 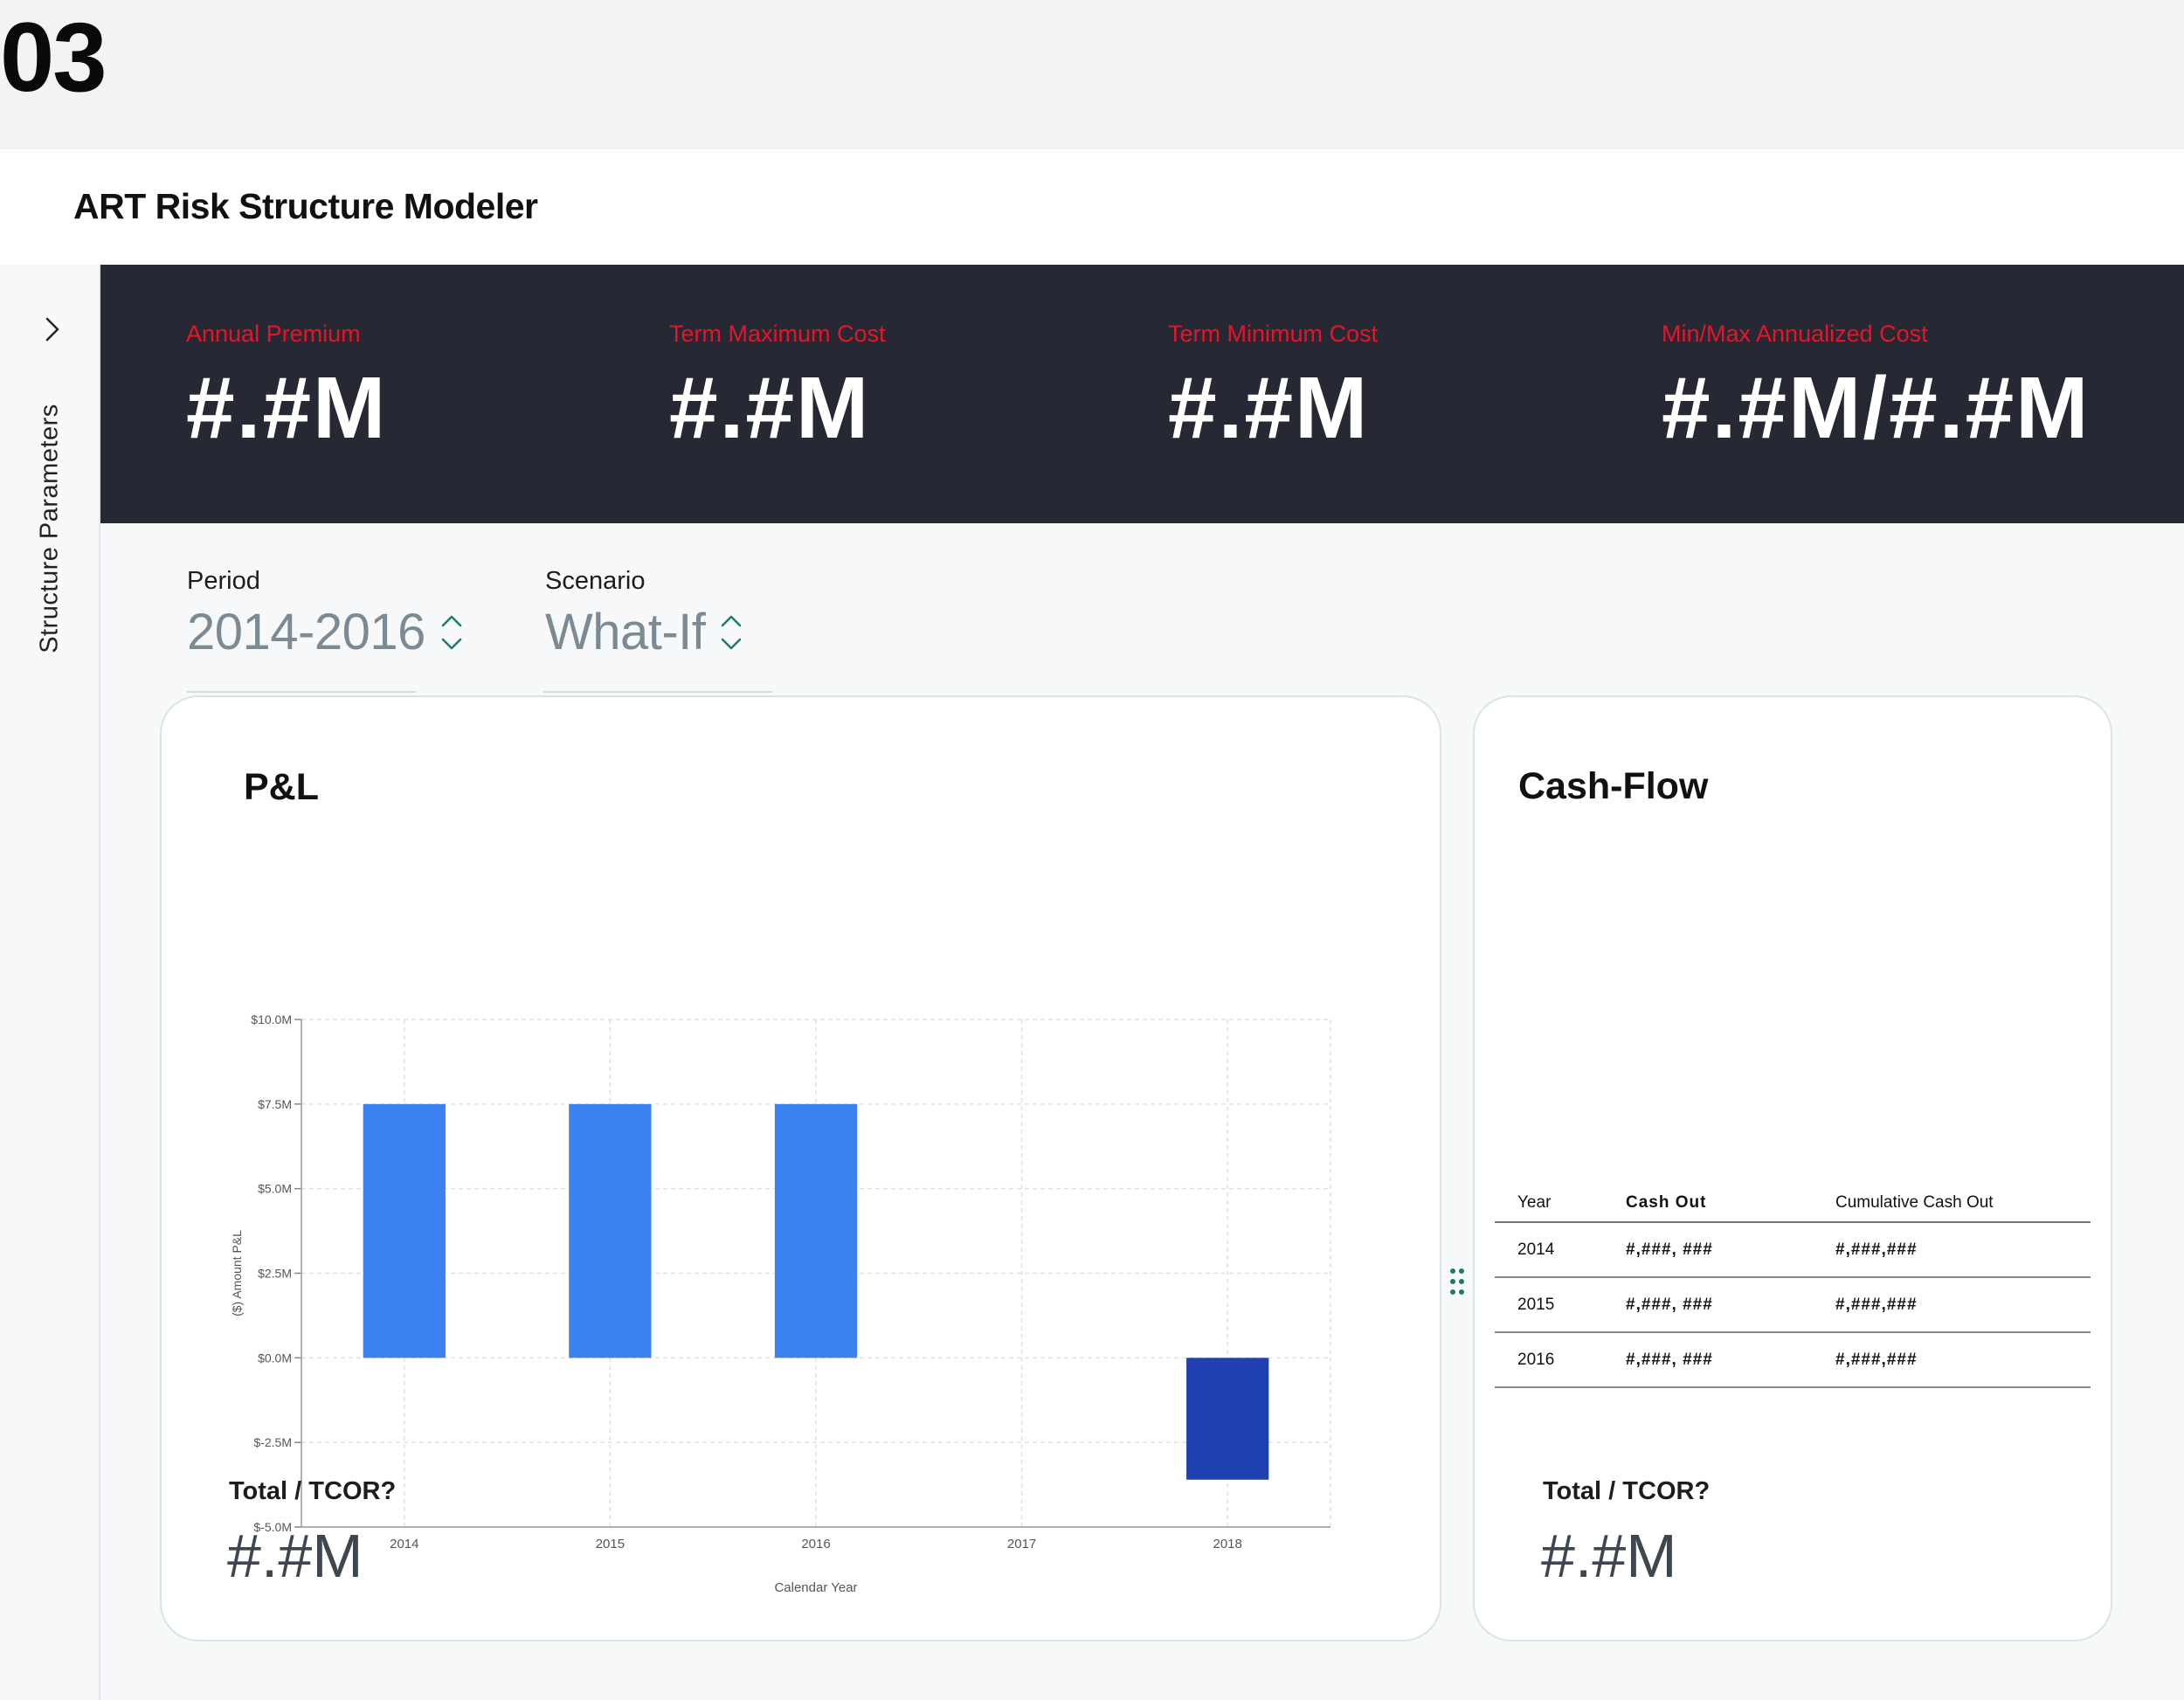 I want to click on app-title: ART Risk Structure Modeler, so click(x=305, y=206).